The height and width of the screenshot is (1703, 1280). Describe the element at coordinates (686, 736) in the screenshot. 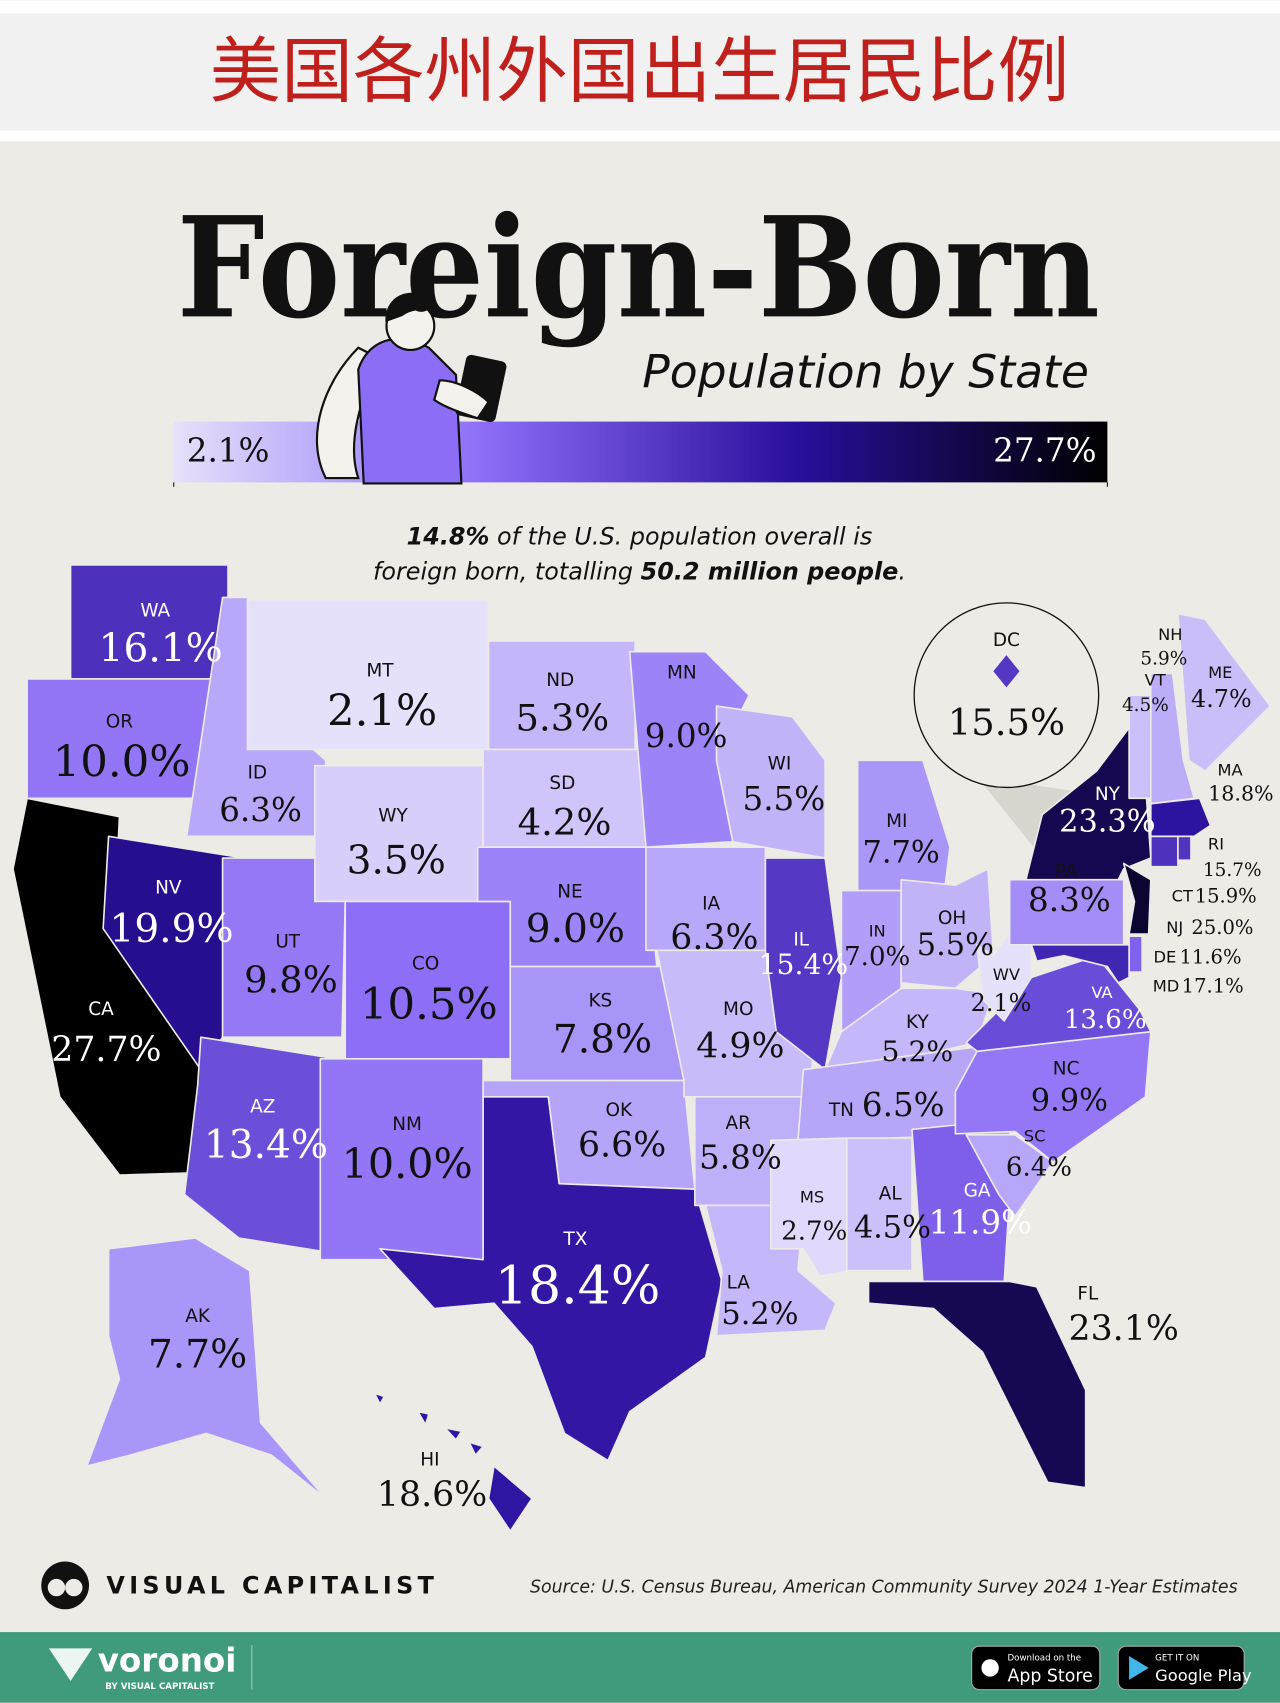

I see `state-value: 9.0%` at that location.